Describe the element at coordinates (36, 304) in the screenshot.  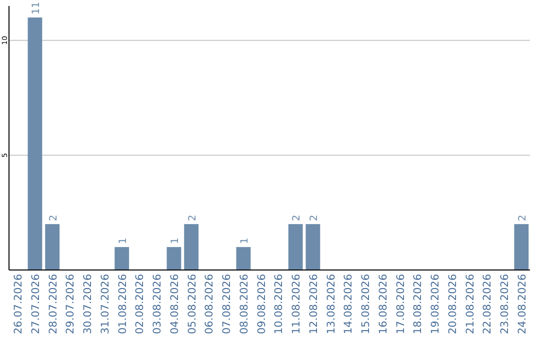
I see `x-tick-label: 27.07.2026` at that location.